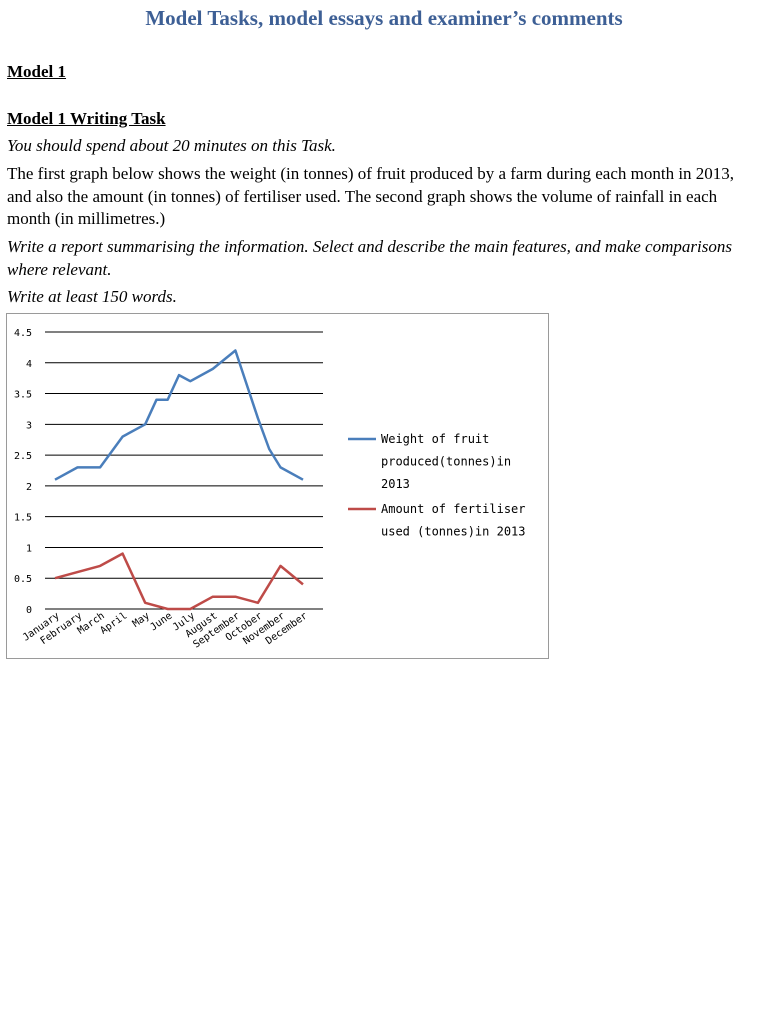  Describe the element at coordinates (23, 518) in the screenshot. I see `y-tick-label: 1.5` at that location.